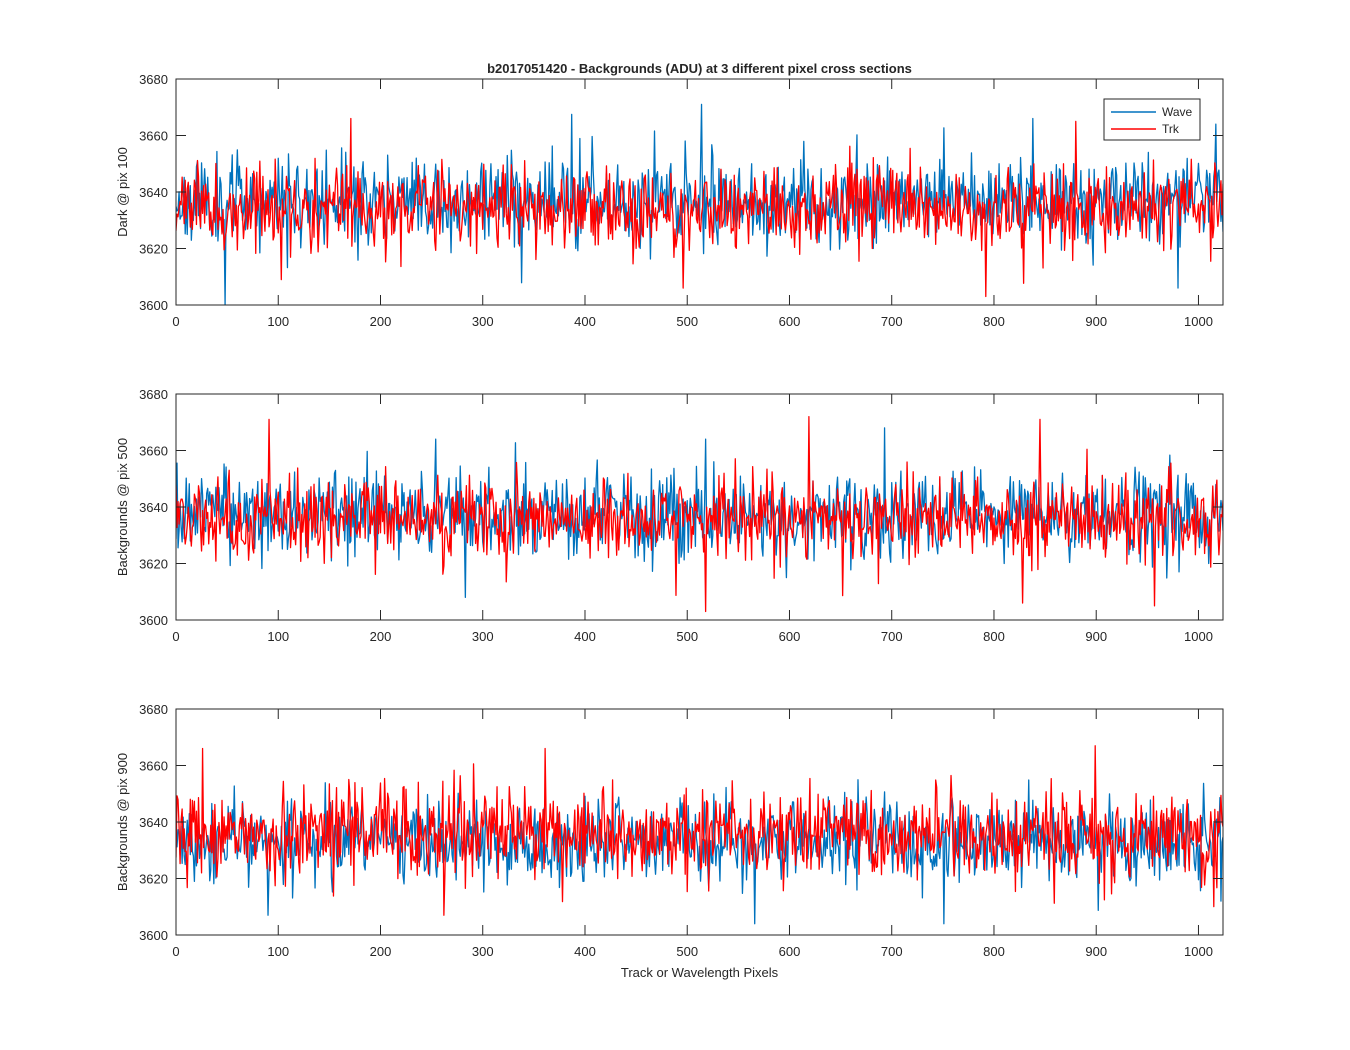 This screenshot has width=1350, height=1050. I want to click on legend: Wave Trk, so click(1152, 119).